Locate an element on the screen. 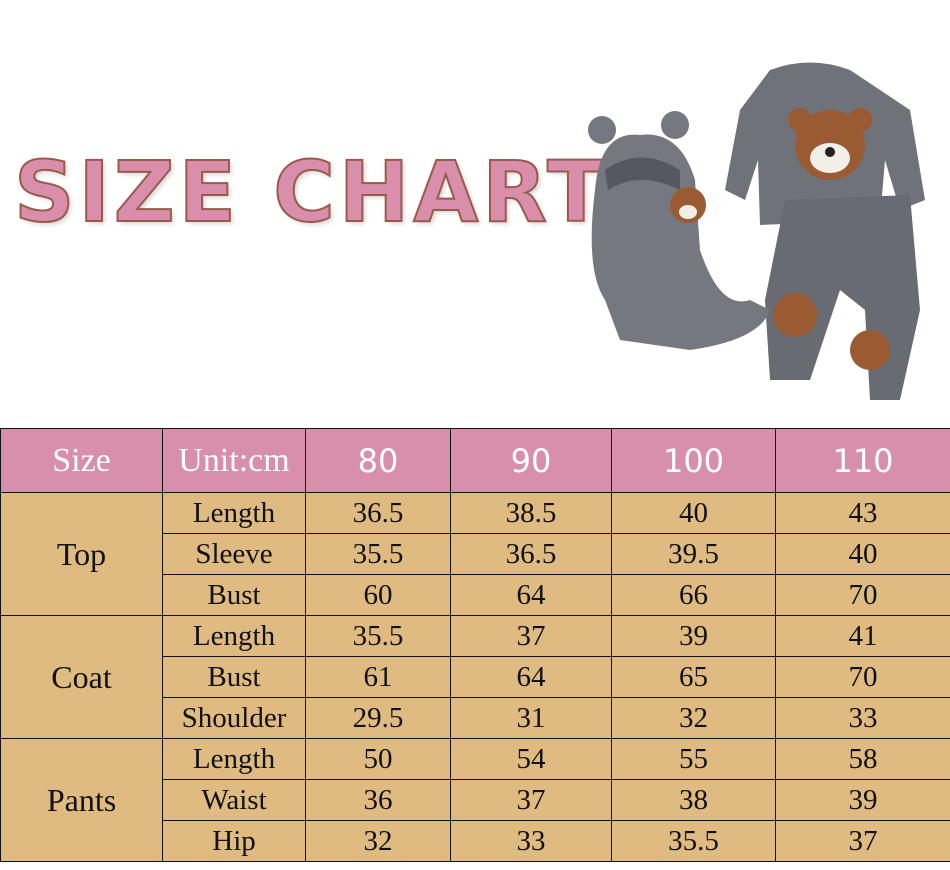 This screenshot has height=870, width=950. header-100: 100 is located at coordinates (693, 460).